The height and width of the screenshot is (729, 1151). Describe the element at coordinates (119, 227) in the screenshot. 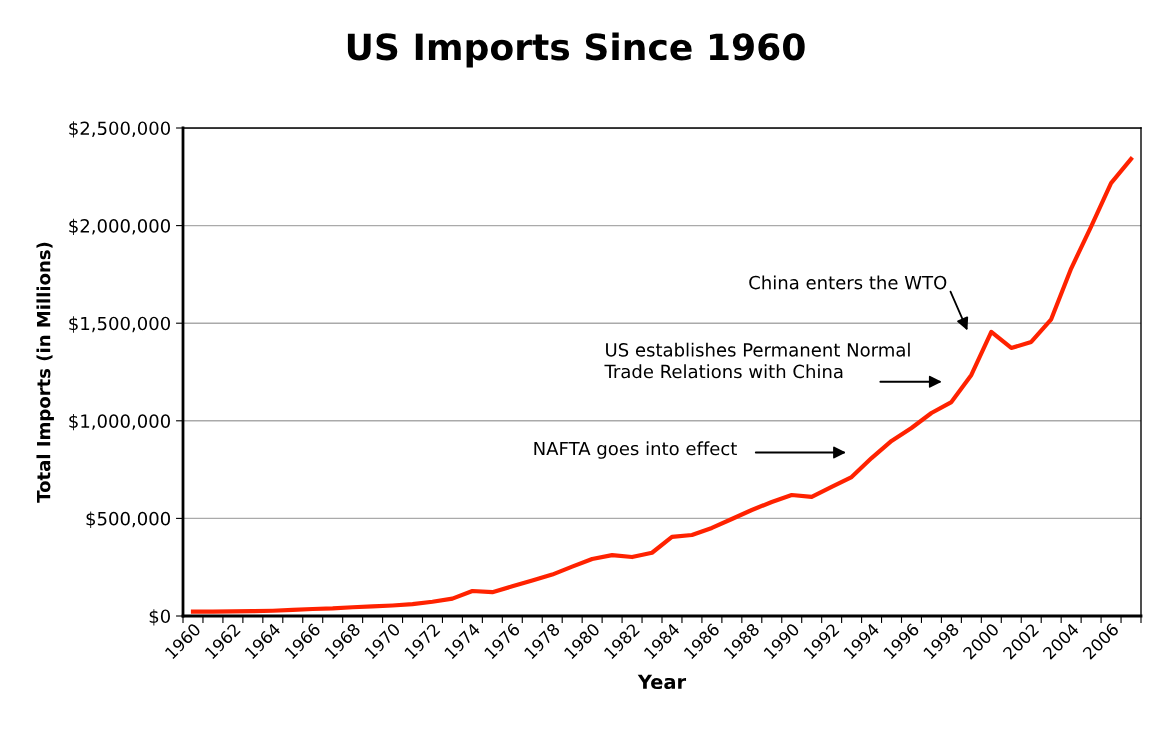

I see `y-tick-label: $2,000,000` at that location.